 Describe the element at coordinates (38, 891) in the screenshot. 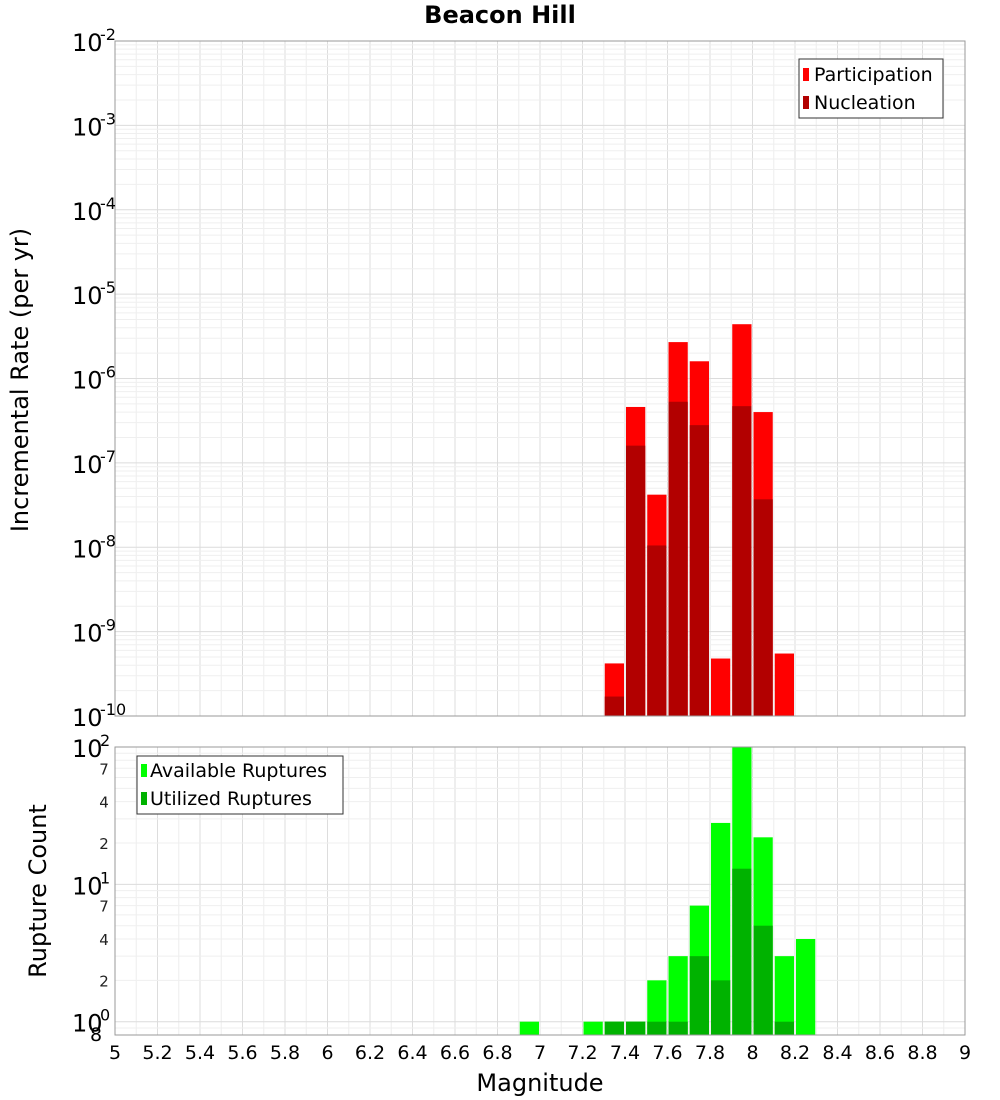

I see `bottom-y-axis-label: Rupture Count` at that location.